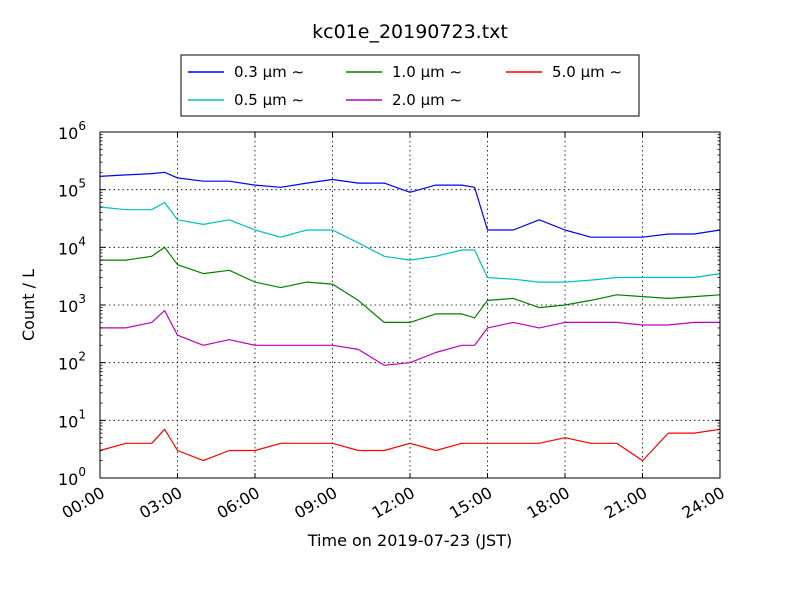  Describe the element at coordinates (315, 503) in the screenshot. I see `x-tick-label: 09:00` at that location.